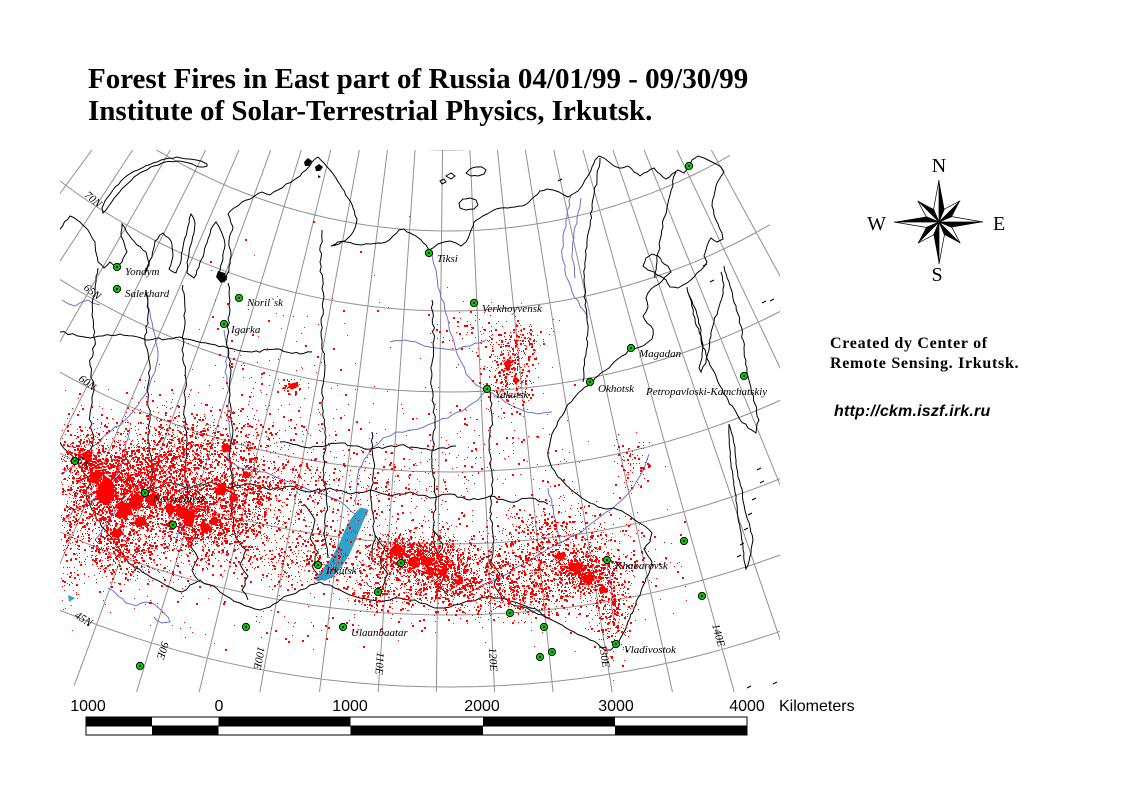  I want to click on svg-text: Irkutsk, so click(341, 571).